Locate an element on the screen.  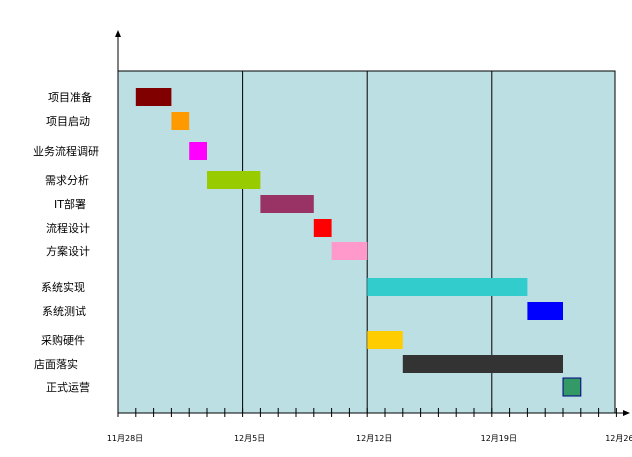
task-label: 正式运营 is located at coordinates (68, 387).